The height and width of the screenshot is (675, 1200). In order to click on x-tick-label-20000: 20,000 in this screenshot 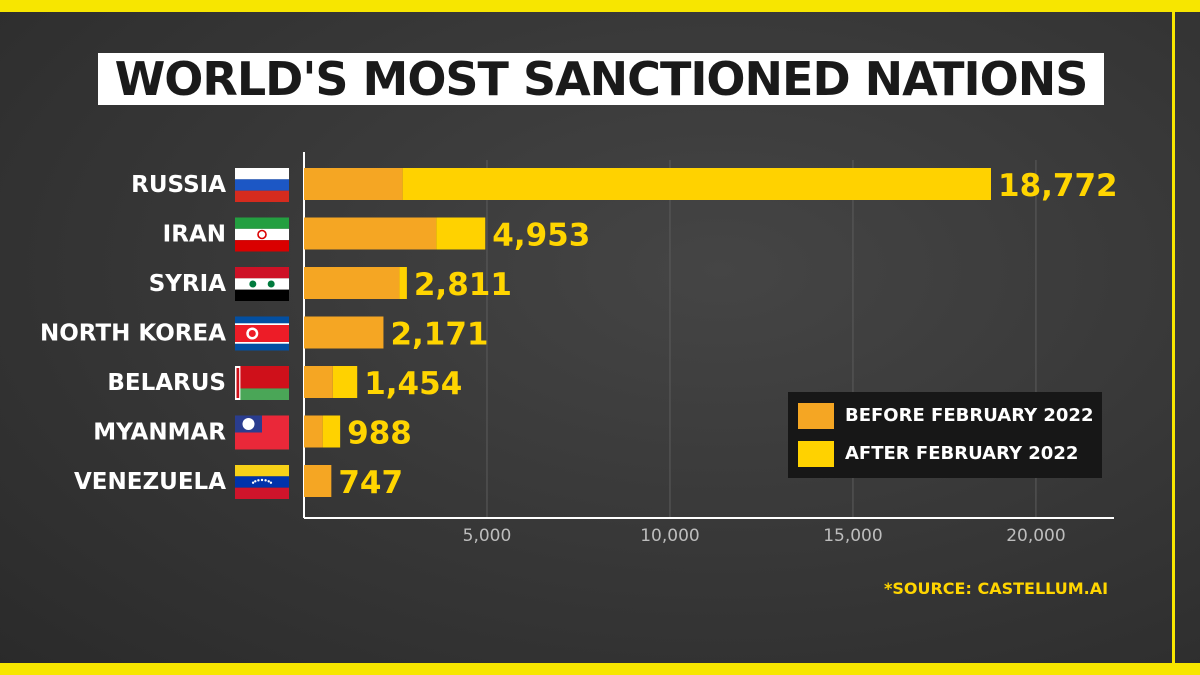, I will do `click(1035, 536)`.